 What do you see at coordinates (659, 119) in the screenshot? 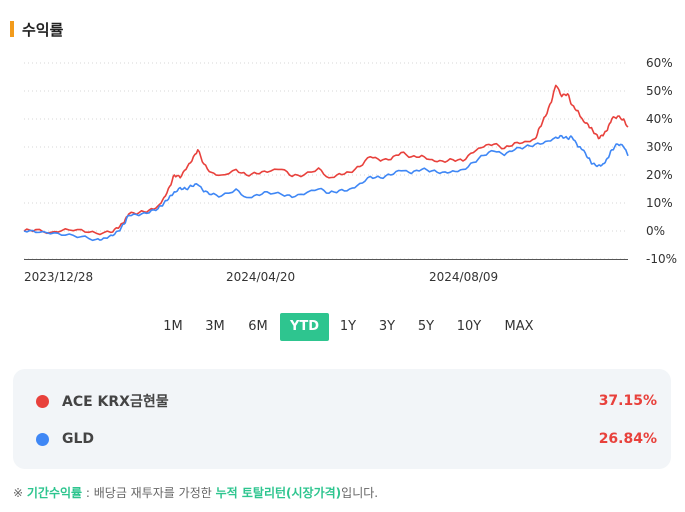
I see `y-tick-label: 40%` at bounding box center [659, 119].